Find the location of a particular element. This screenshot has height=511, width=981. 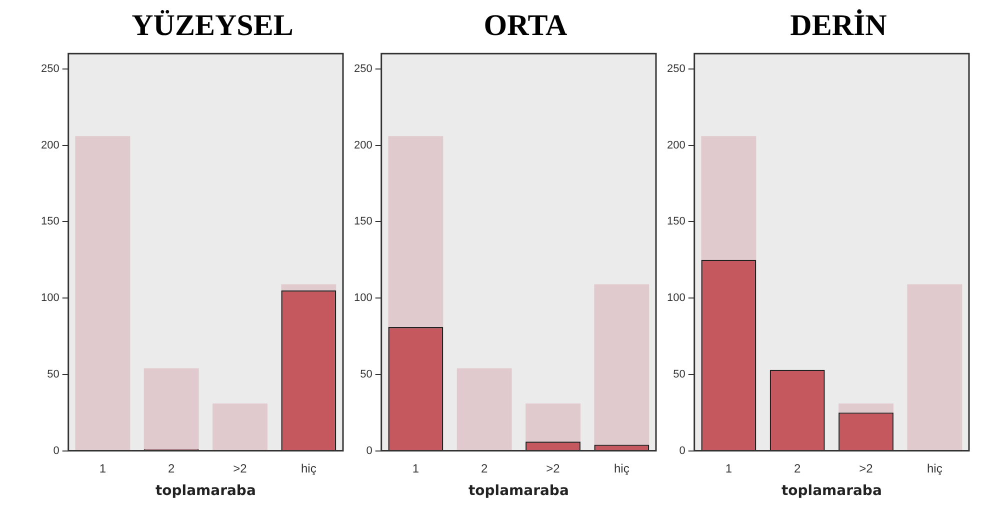

chart-title: YÜZEYSEL is located at coordinates (212, 26).